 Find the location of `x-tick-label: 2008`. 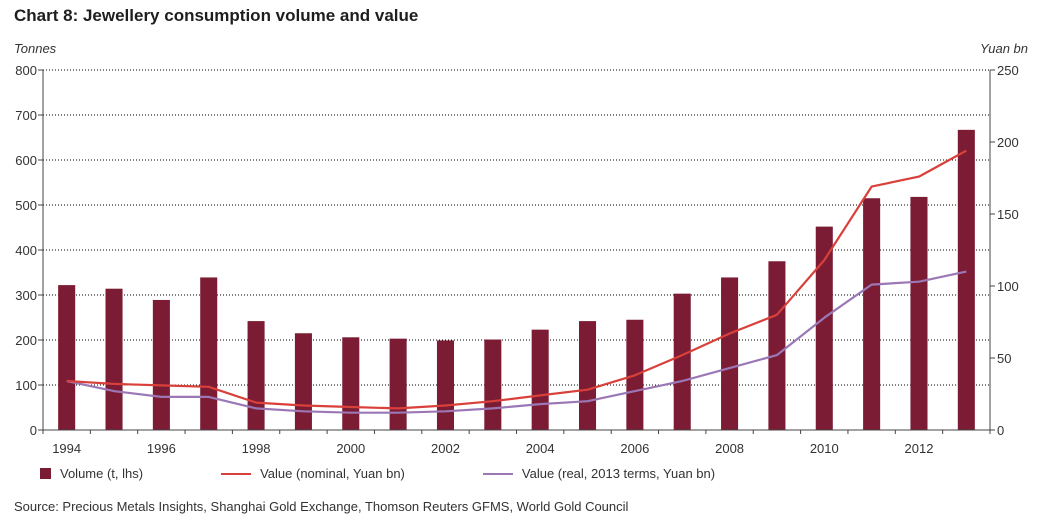

x-tick-label: 2008 is located at coordinates (729, 448).